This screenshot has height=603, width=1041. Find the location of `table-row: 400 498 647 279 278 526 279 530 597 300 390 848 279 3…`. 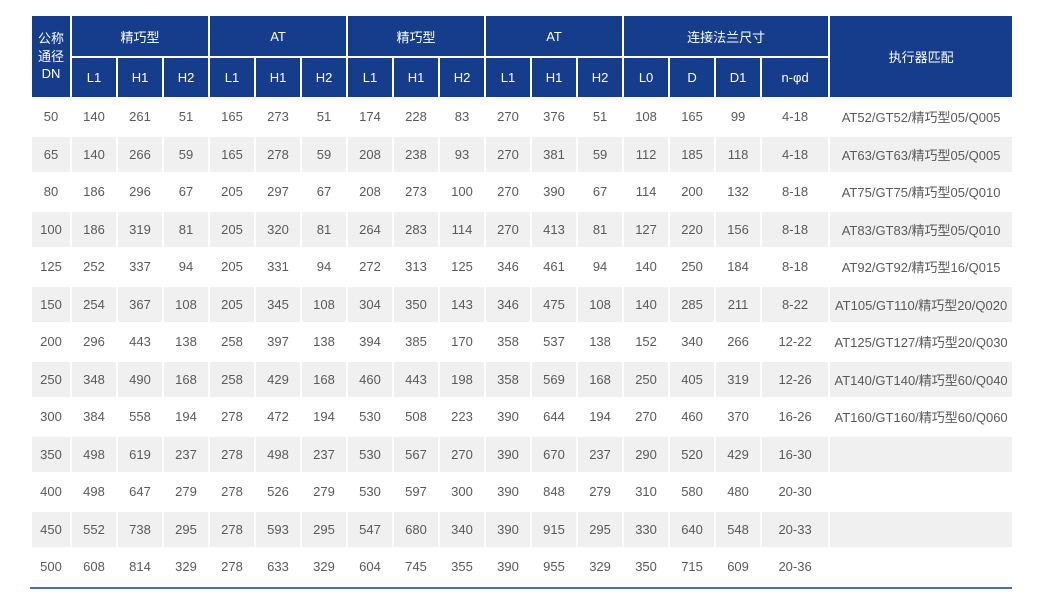

table-row: 400 498 647 279 278 526 279 530 597 300 390 848 279 3… is located at coordinates (522, 492).